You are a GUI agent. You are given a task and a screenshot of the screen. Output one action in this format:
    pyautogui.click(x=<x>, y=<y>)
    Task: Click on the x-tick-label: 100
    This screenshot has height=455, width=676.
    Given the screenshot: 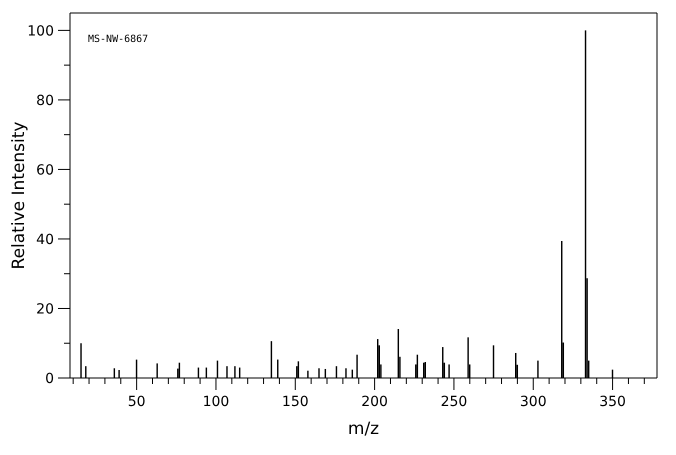 What is the action you would take?
    pyautogui.click(x=216, y=402)
    